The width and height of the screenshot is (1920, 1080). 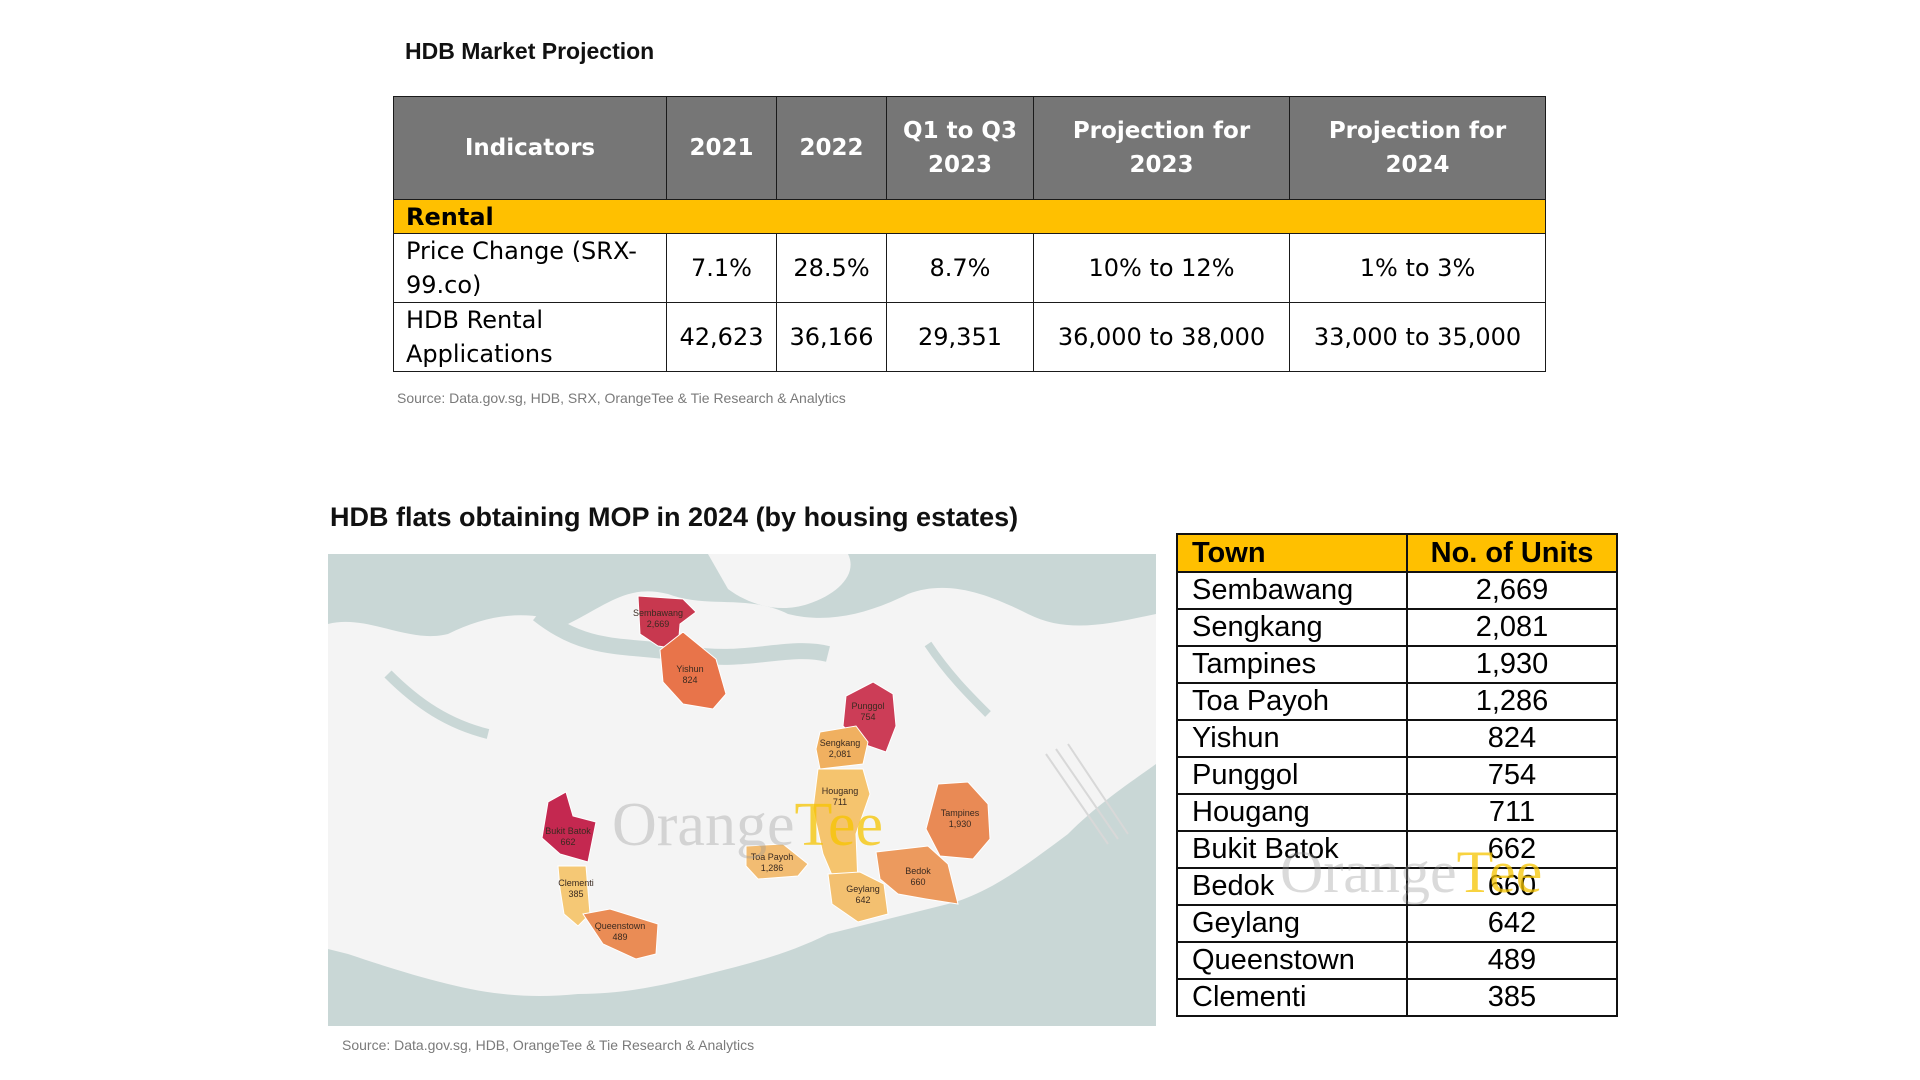 What do you see at coordinates (1512, 960) in the screenshot?
I see `unit-count: 489` at bounding box center [1512, 960].